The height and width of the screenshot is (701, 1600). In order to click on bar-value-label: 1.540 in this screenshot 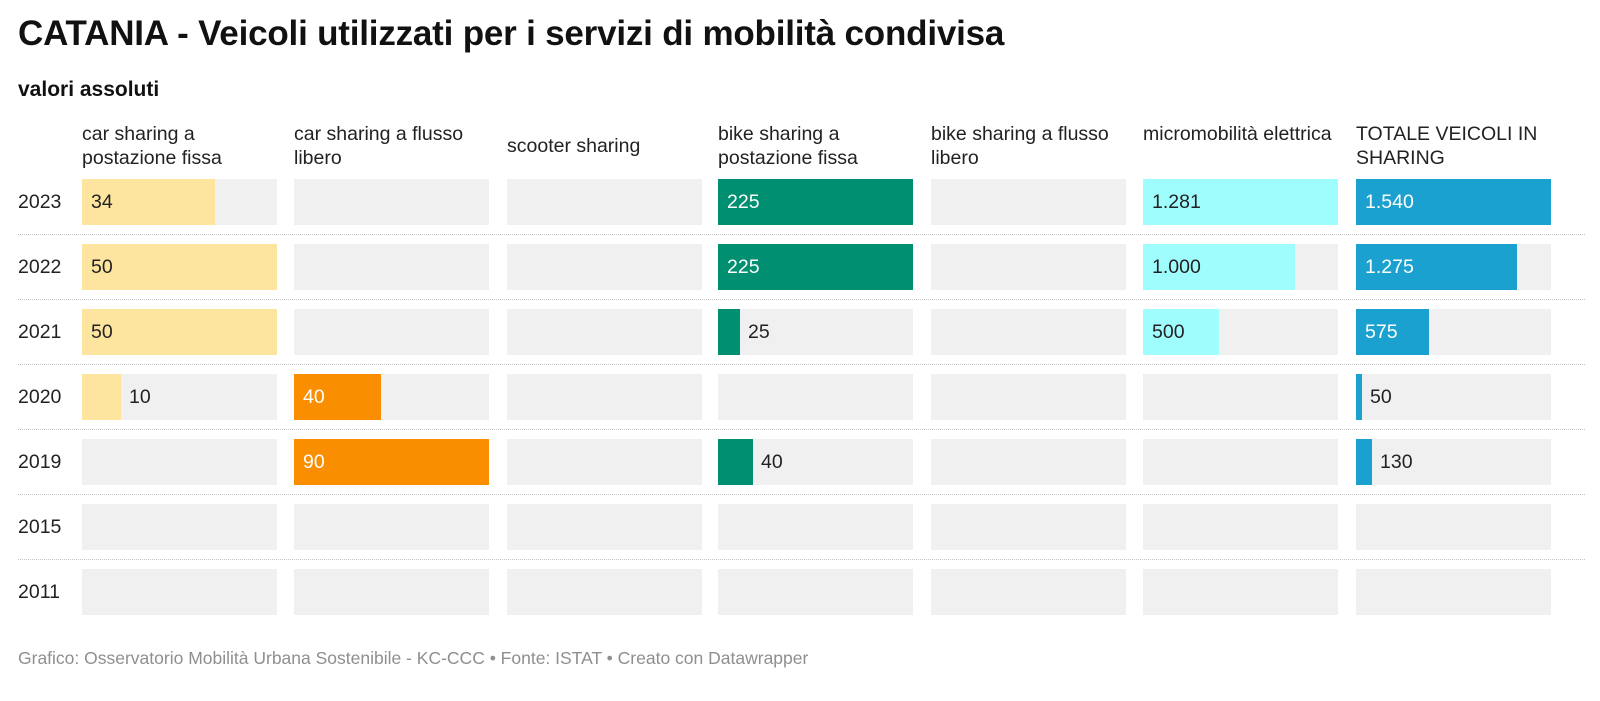, I will do `click(1389, 202)`.